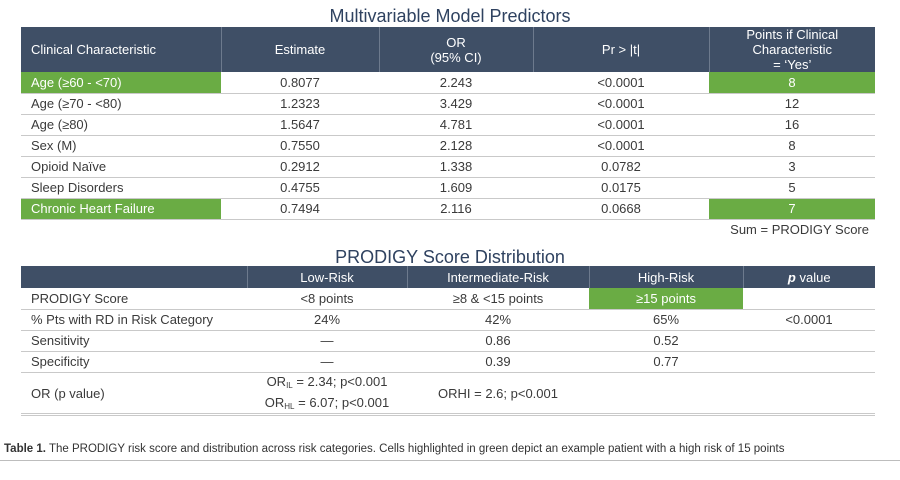 This screenshot has width=900, height=480. Describe the element at coordinates (621, 209) in the screenshot. I see `pr-cell: 0.0668` at that location.